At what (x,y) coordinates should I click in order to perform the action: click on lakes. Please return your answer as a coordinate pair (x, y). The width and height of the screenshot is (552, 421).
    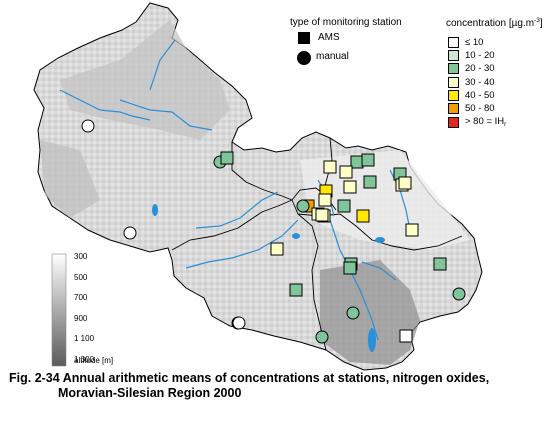
    Looking at the image, I should click on (268, 278).